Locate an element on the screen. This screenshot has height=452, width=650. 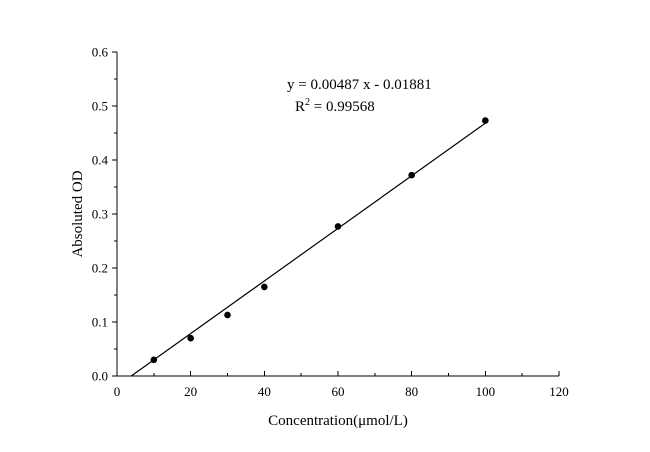
x-tick-label: 40 is located at coordinates (264, 391).